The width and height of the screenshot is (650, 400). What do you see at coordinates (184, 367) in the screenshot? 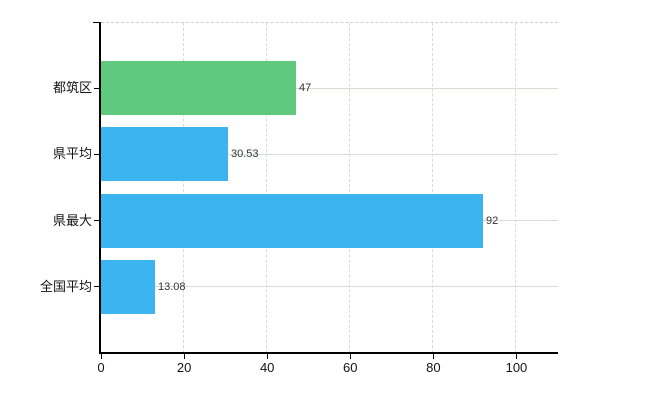
I see `x-tick-label: 20` at bounding box center [184, 367].